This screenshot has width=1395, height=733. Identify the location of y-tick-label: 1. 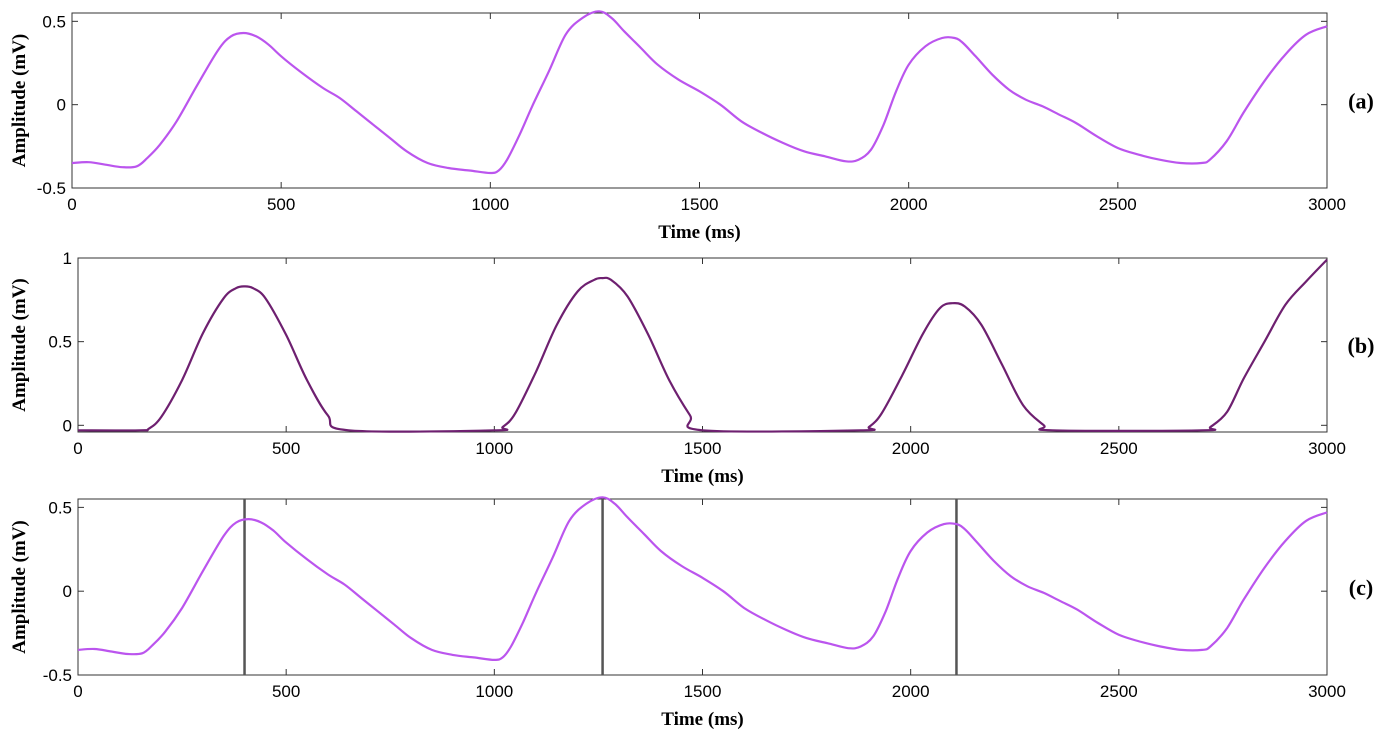
(67, 258).